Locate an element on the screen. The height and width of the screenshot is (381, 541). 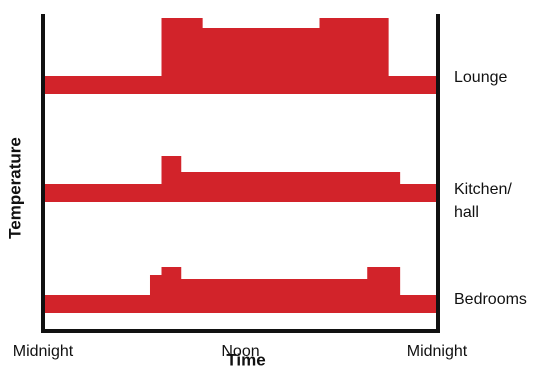
series-label-1: Lounge is located at coordinates (480, 77).